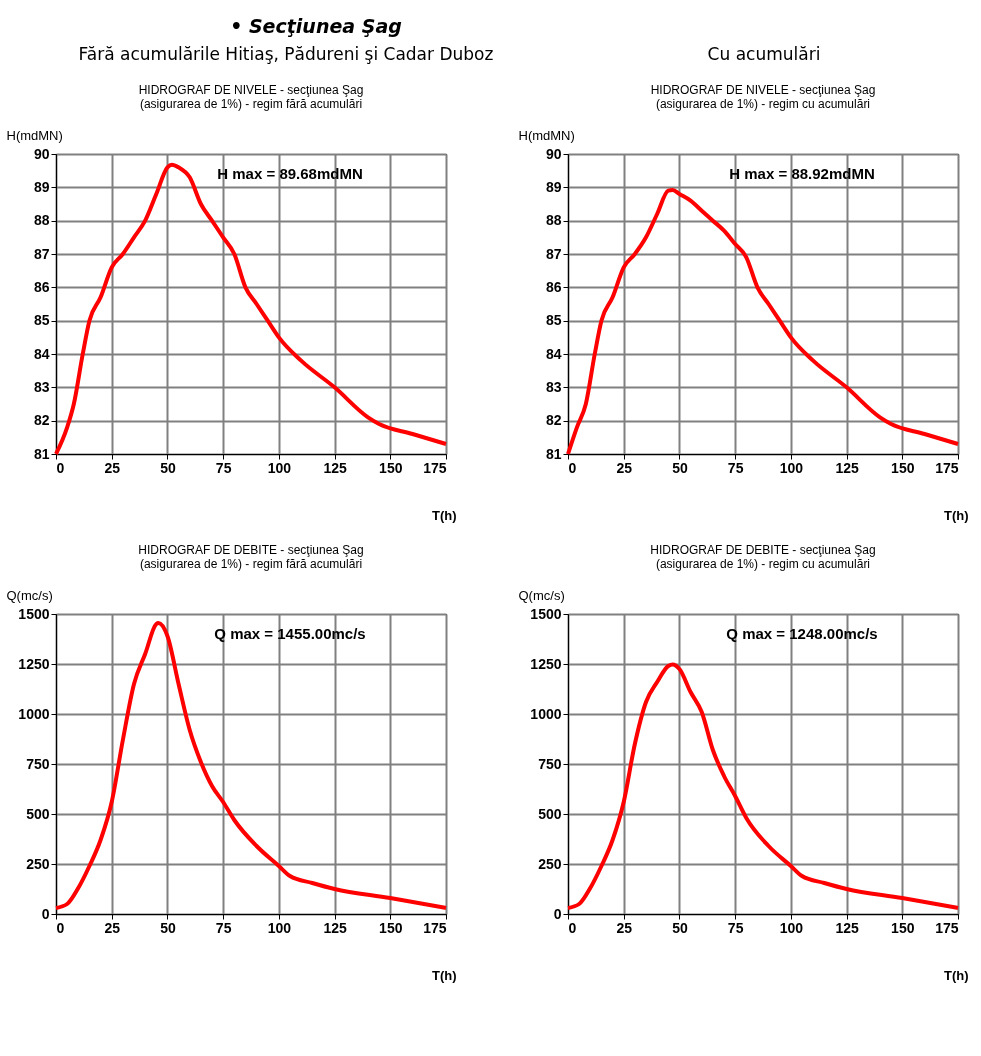  Describe the element at coordinates (290, 173) in the screenshot. I see `annotation: H max = 89.68mdMN` at that location.